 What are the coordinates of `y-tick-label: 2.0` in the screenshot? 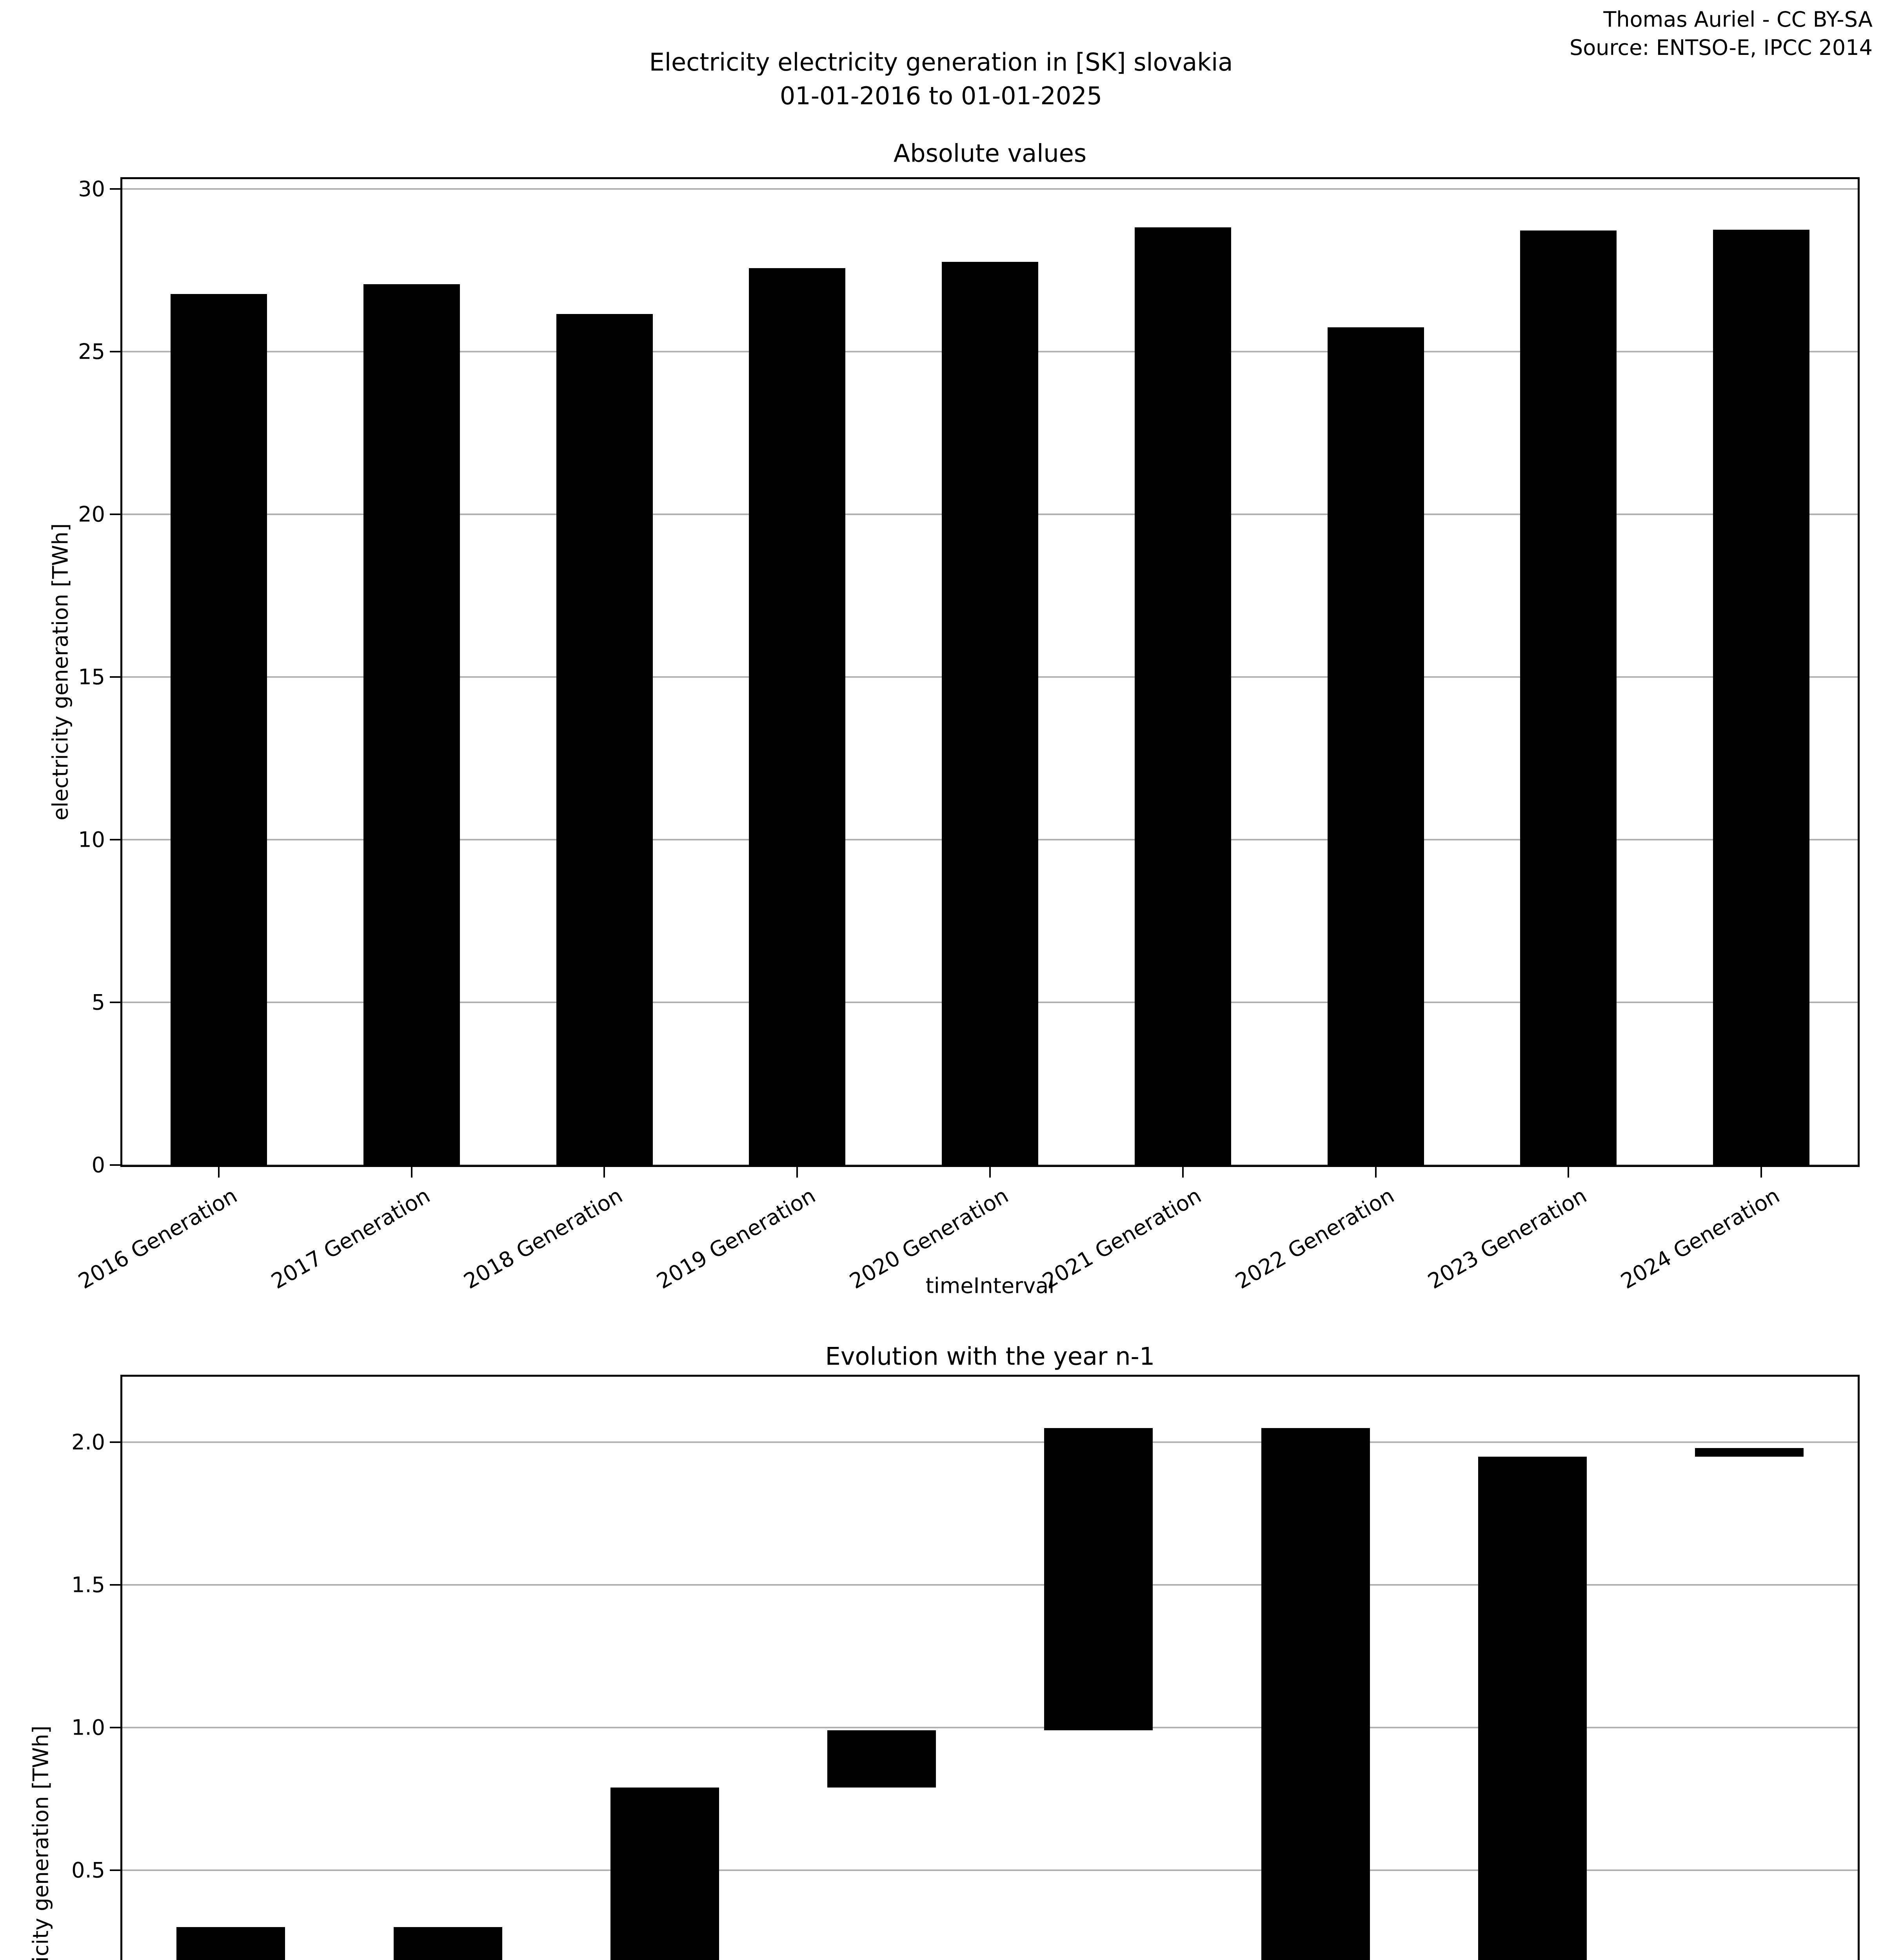 It's located at (88, 1443).